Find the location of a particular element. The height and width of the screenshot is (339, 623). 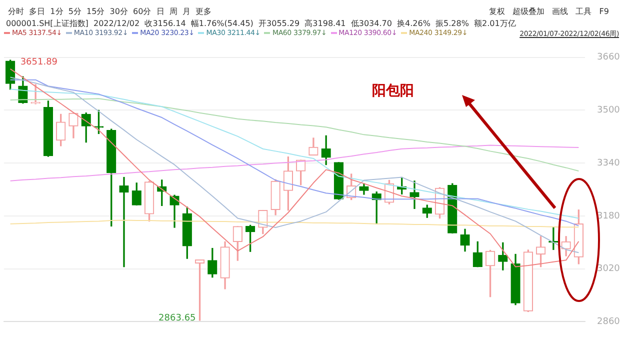

y-tick-label: 3500 is located at coordinates (608, 111).